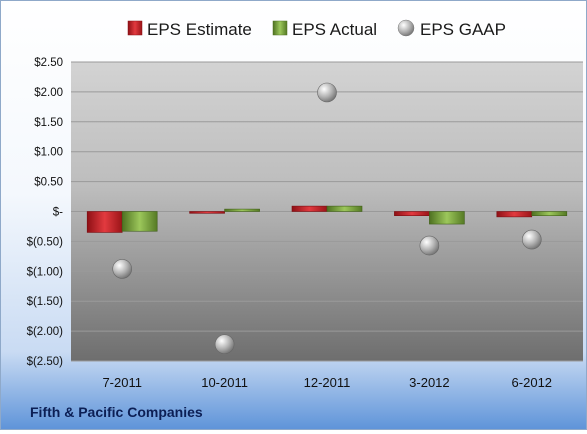 The width and height of the screenshot is (587, 434). I want to click on y-tick-label-5: $-, so click(58, 213).